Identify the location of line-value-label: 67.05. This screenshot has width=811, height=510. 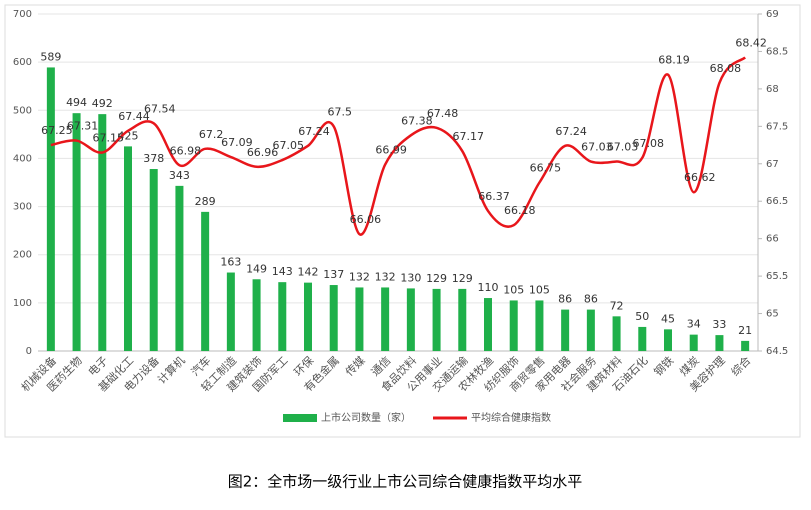
(289, 145).